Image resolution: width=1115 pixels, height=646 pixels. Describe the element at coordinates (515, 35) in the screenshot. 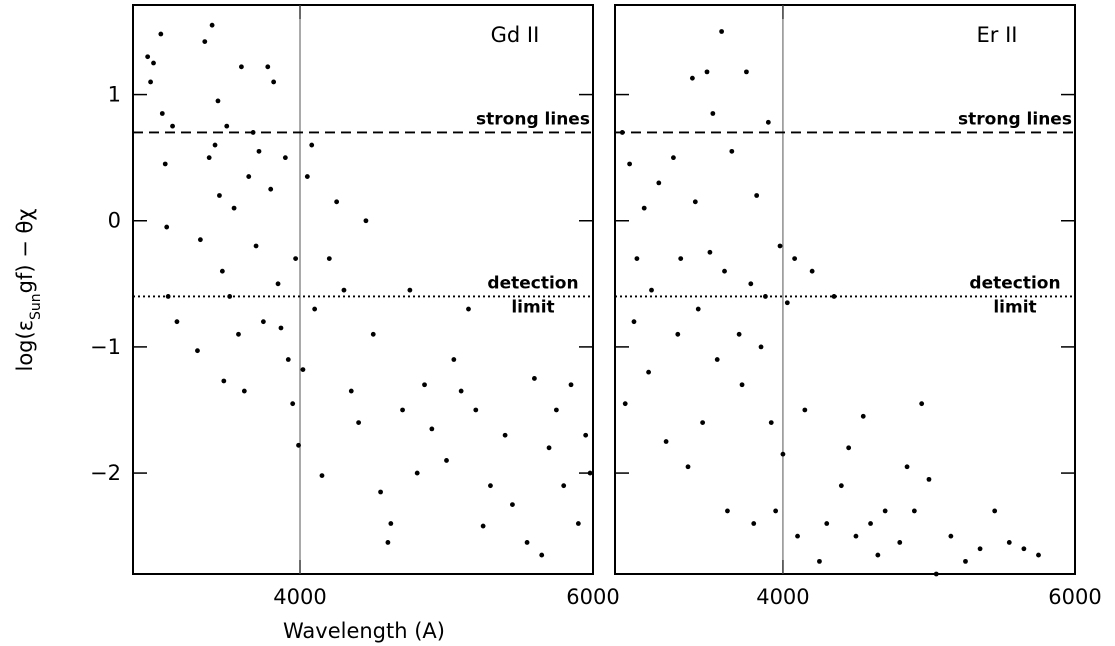

I see `panel-title: Gd II` at that location.